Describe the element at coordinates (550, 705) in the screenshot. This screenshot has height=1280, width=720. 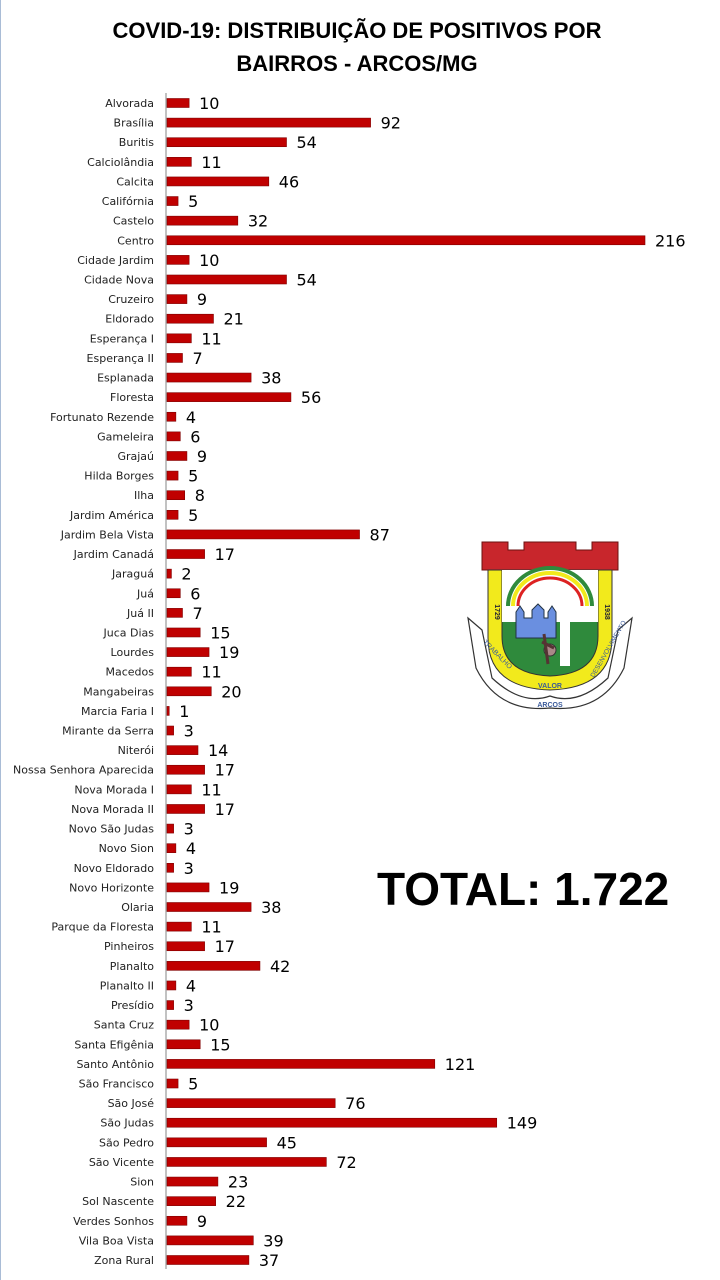
I see `logo-ribbon-bottom: ARCOS` at that location.